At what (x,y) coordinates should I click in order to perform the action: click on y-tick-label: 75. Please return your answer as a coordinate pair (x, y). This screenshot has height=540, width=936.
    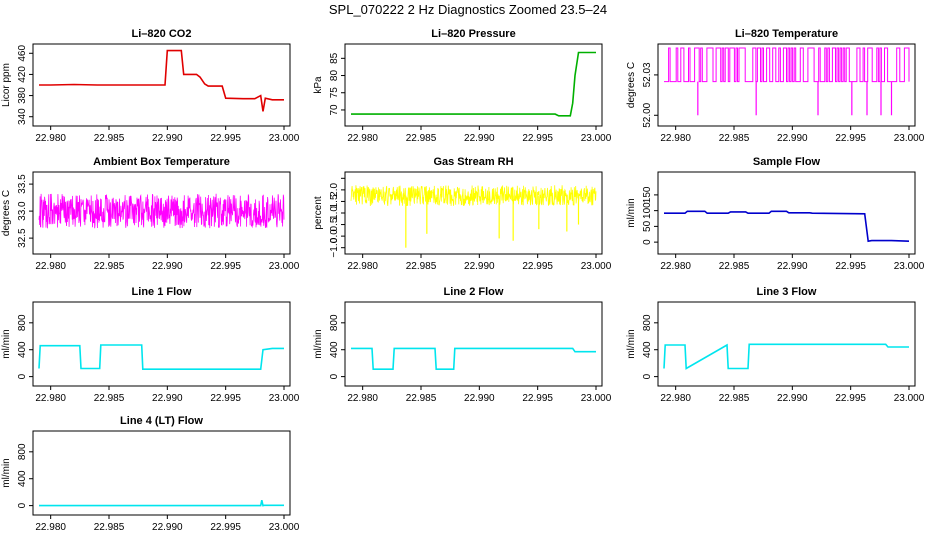
    Looking at the image, I should click on (334, 93).